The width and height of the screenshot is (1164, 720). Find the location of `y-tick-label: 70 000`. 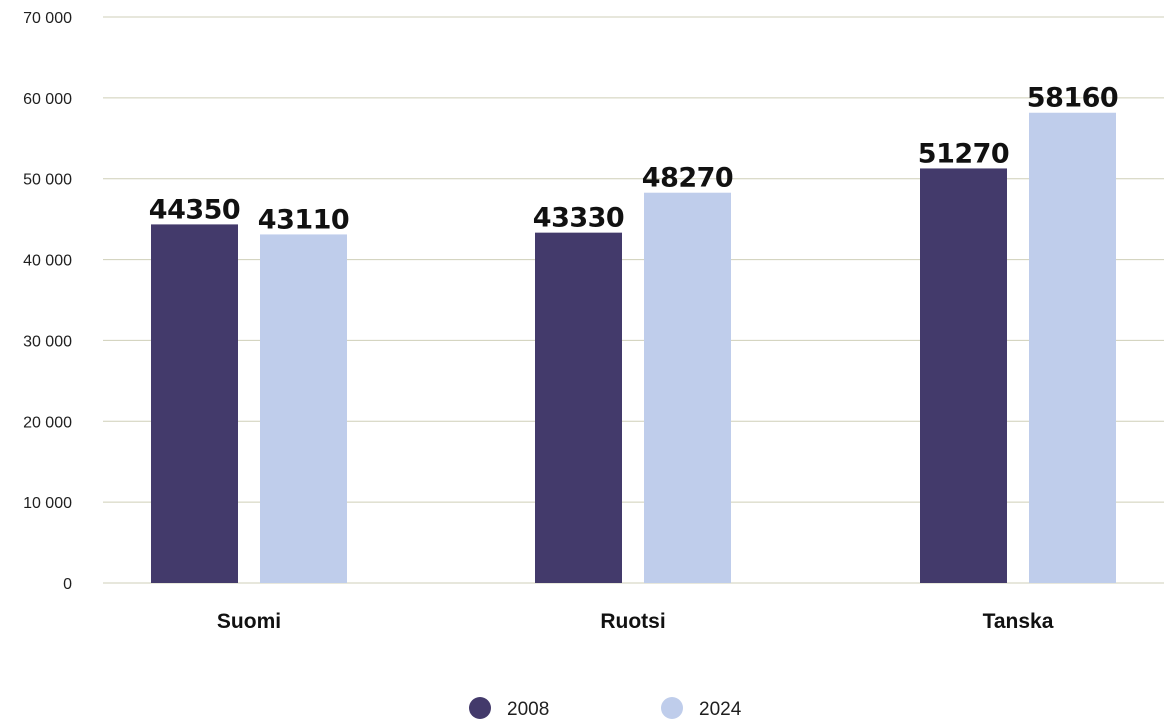

y-tick-label: 70 000 is located at coordinates (47, 18).